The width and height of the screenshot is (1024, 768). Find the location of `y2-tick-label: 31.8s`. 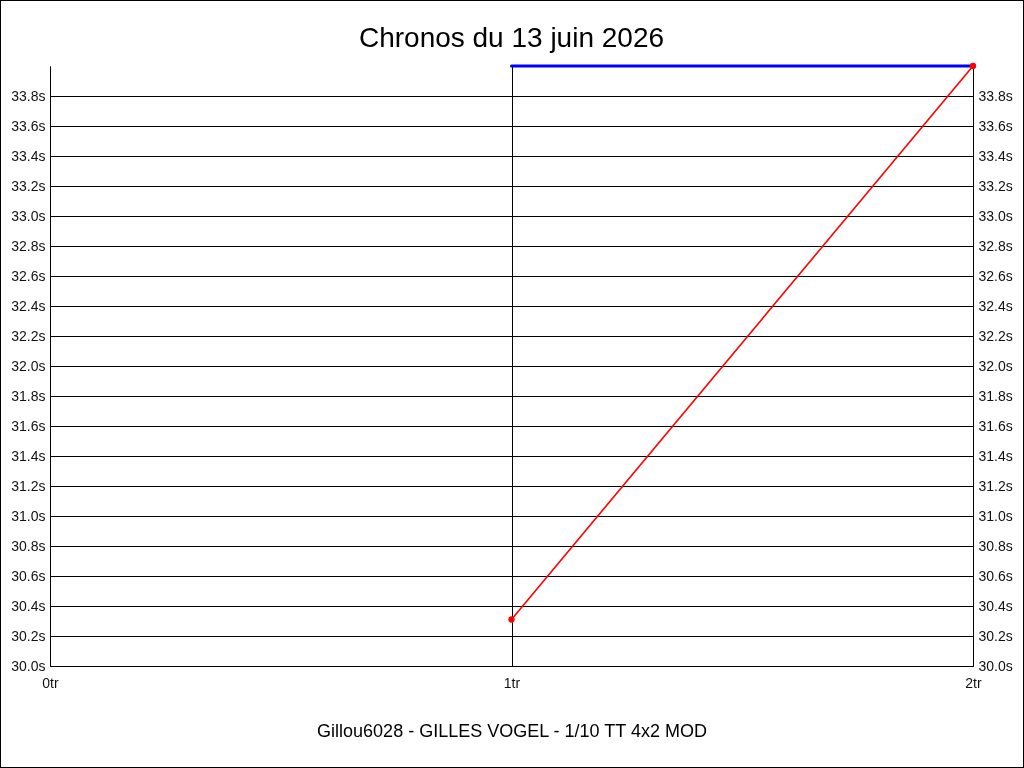

y2-tick-label: 31.8s is located at coordinates (995, 395).